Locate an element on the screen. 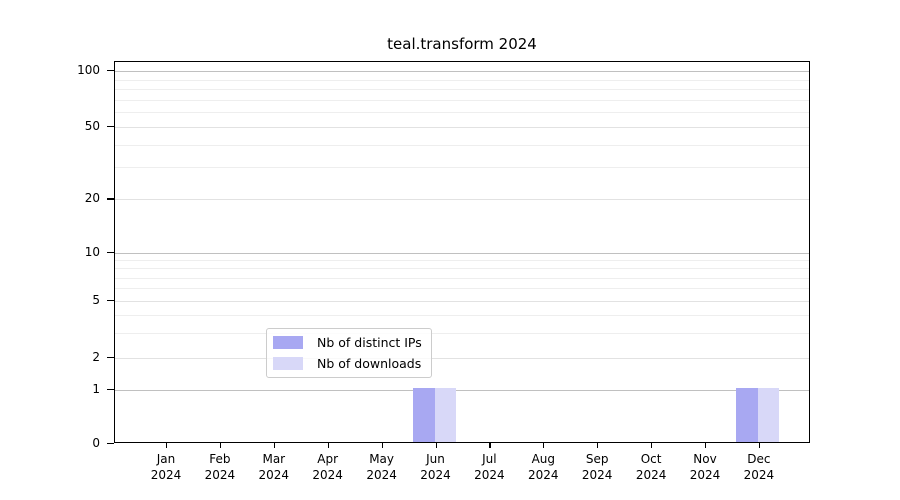 Image resolution: width=900 pixels, height=500 pixels. y-tick-label: 0 is located at coordinates (96, 443).